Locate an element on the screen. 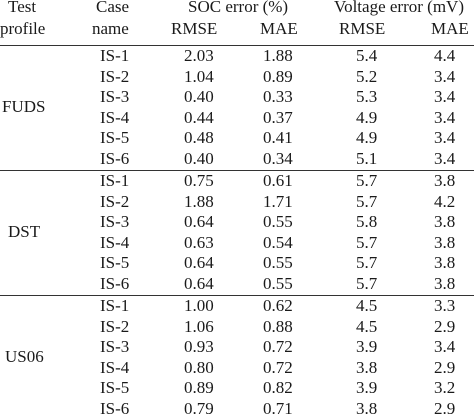 The image size is (474, 420). header-voltage-mae: MAE is located at coordinates (450, 28).